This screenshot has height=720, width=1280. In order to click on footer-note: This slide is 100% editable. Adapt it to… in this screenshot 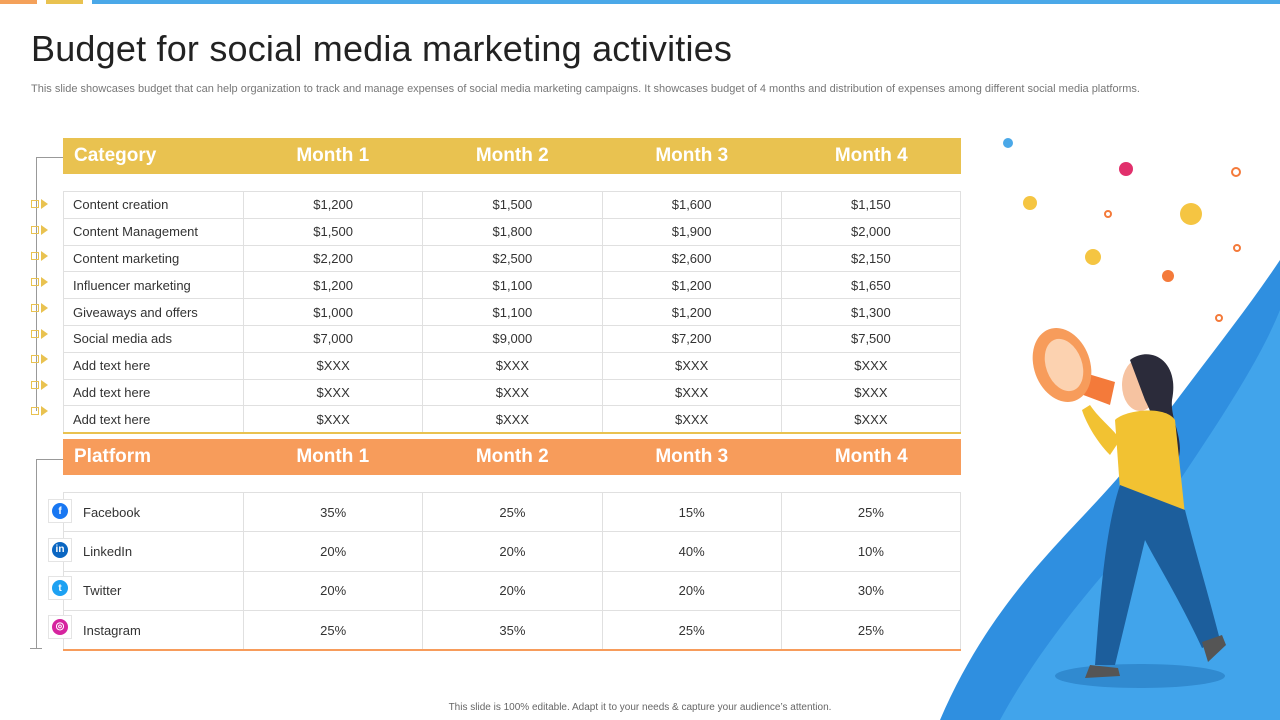, I will do `click(640, 707)`.